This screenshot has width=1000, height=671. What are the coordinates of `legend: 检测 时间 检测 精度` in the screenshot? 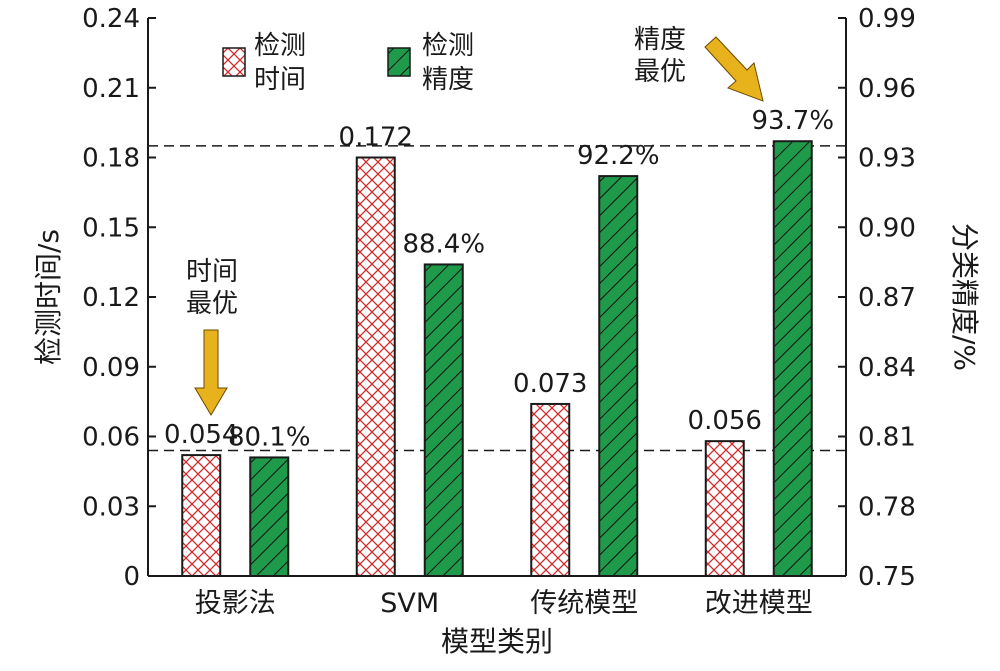 It's located at (348, 63).